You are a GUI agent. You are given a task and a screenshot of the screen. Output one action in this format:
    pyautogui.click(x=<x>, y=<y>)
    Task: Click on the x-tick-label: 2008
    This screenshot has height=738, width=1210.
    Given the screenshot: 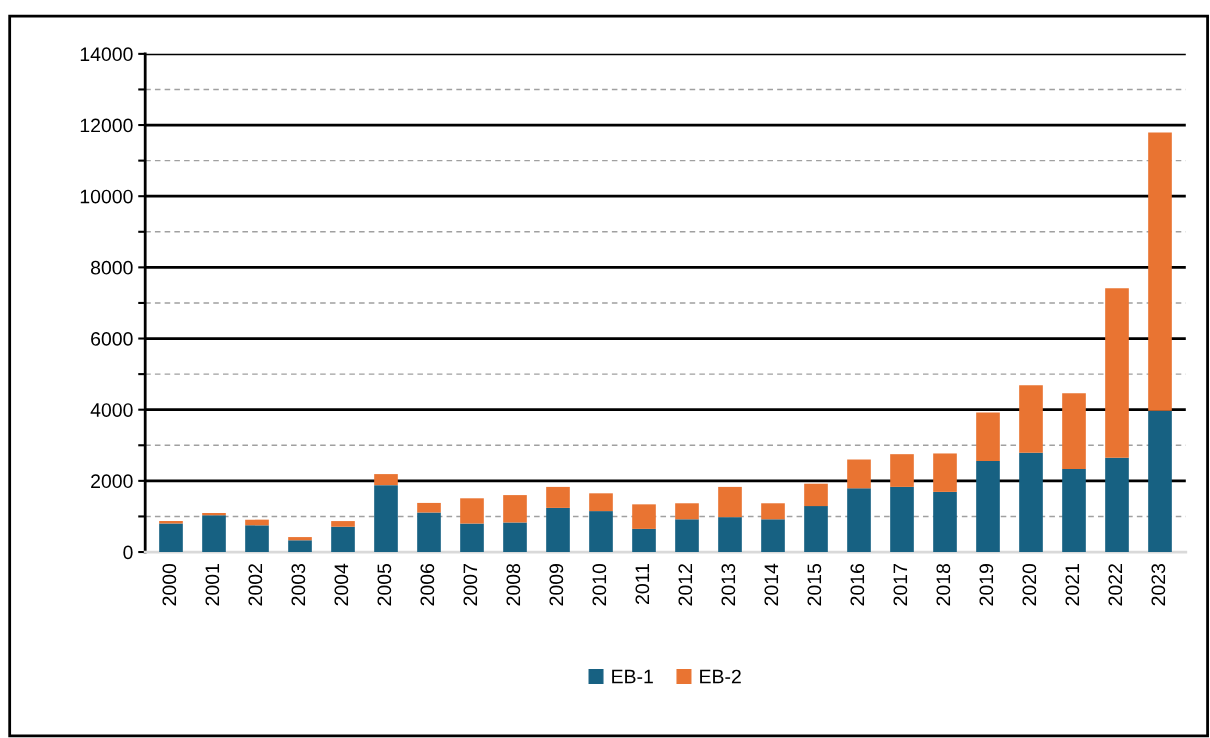 What is the action you would take?
    pyautogui.click(x=513, y=584)
    